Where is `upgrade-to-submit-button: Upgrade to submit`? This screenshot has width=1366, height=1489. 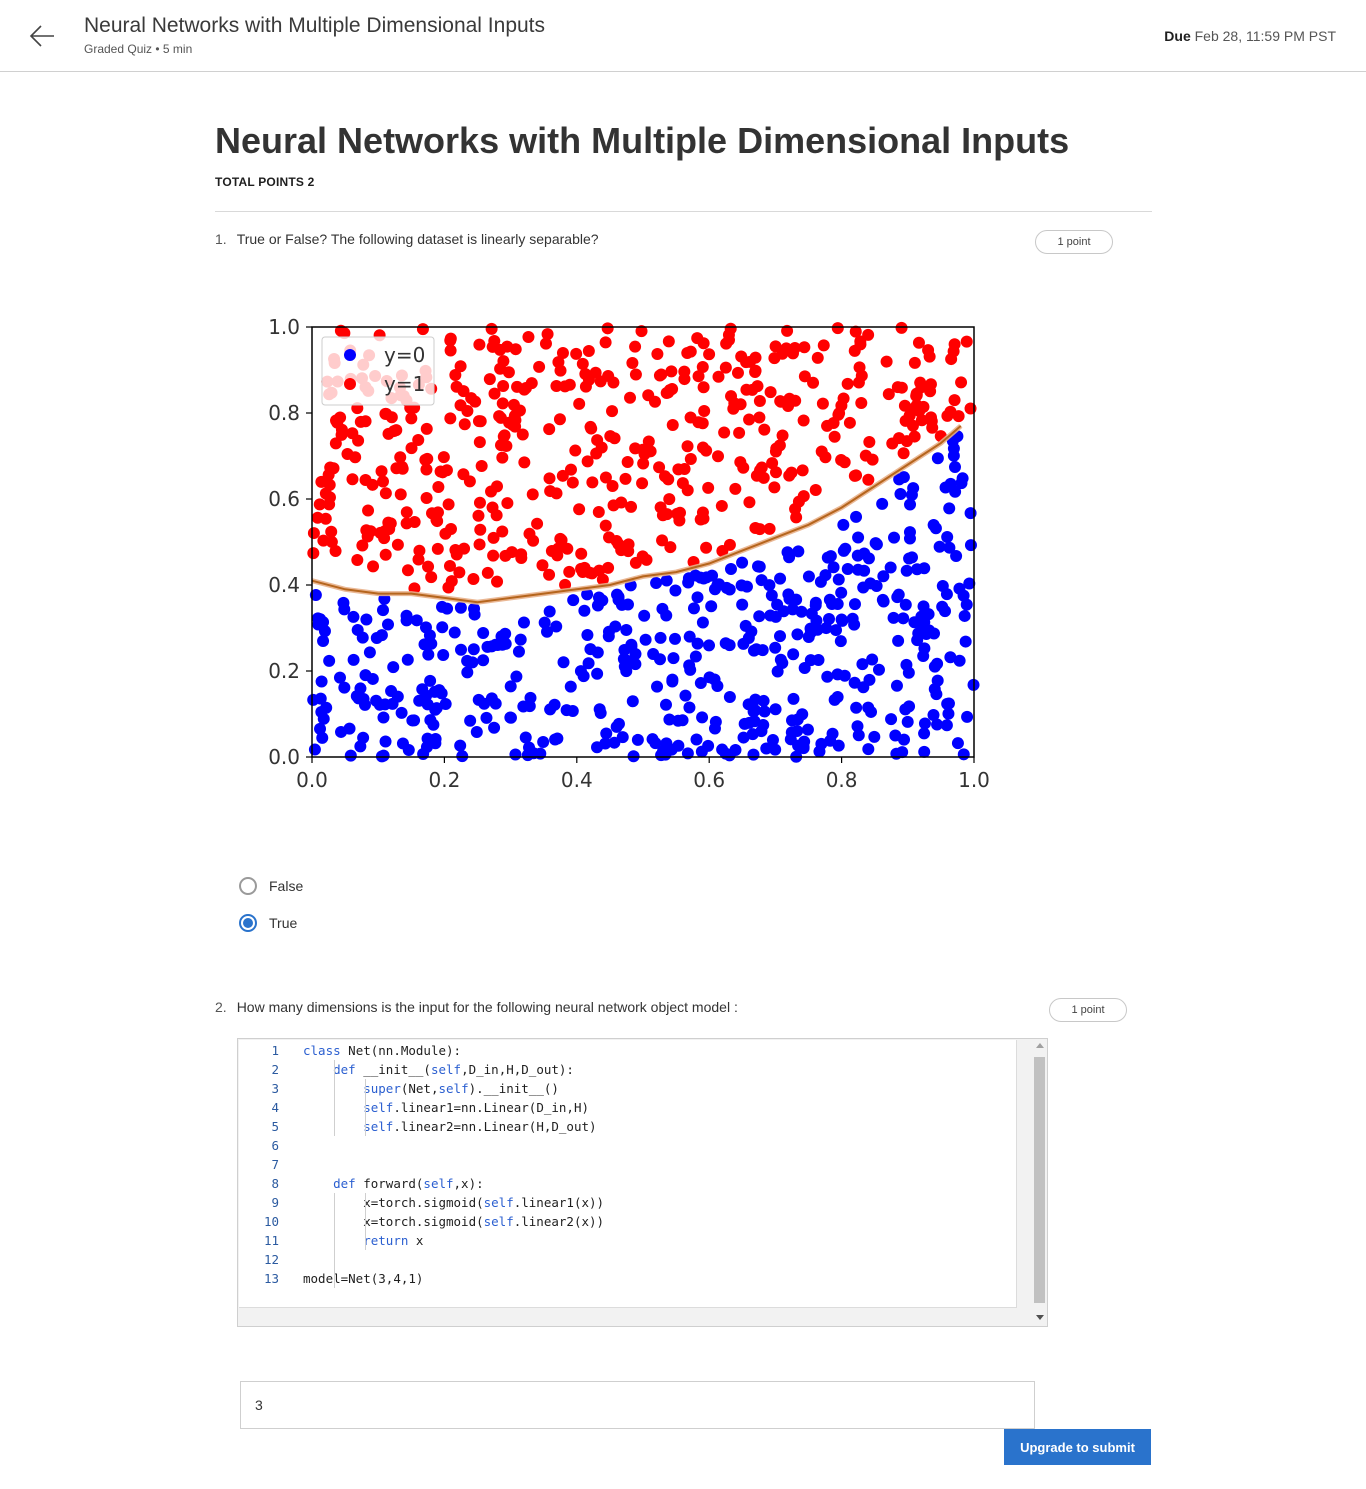 upgrade-to-submit-button: Upgrade to submit is located at coordinates (1077, 1447).